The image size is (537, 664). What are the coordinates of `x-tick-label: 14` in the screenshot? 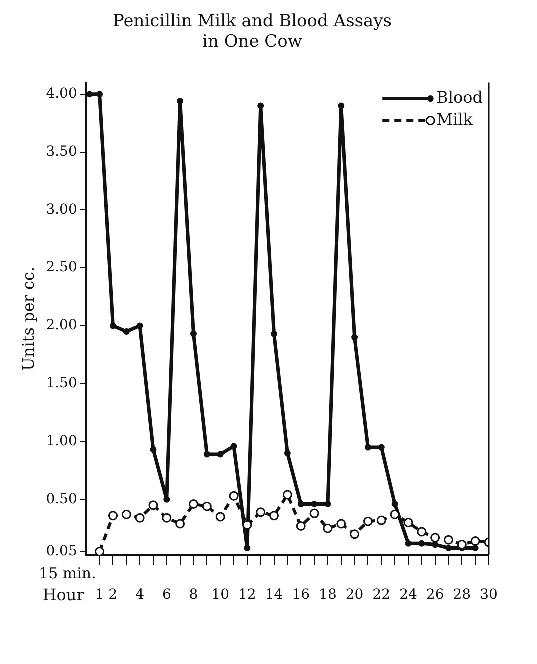 It's located at (274, 595).